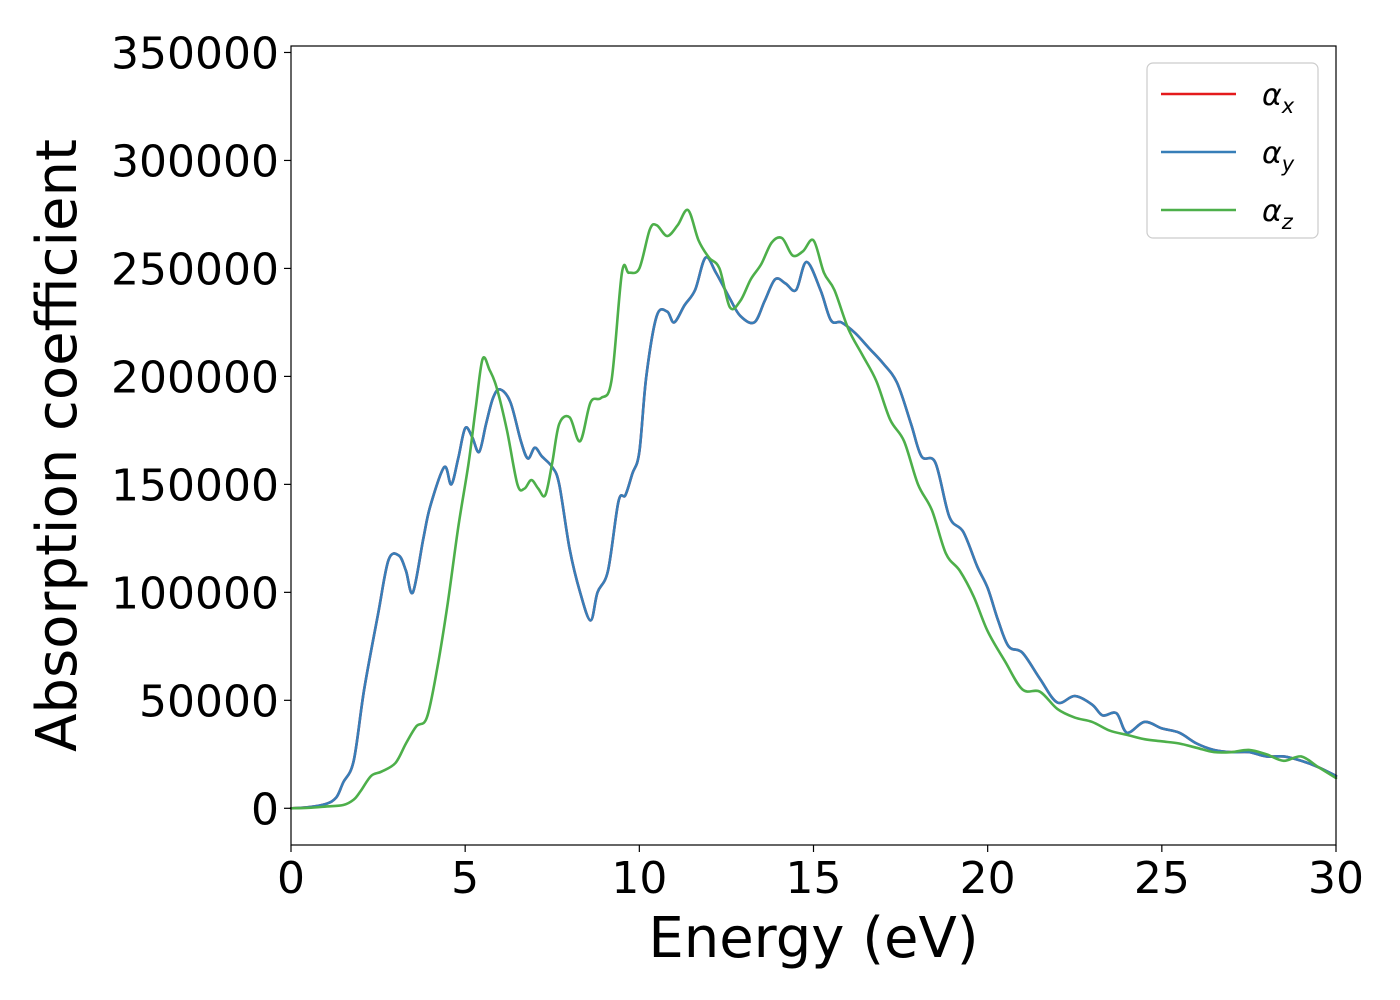 This screenshot has width=1400, height=1000. I want to click on x-axis-ticks: 0 5 10 15 20 25 30, so click(820, 874).